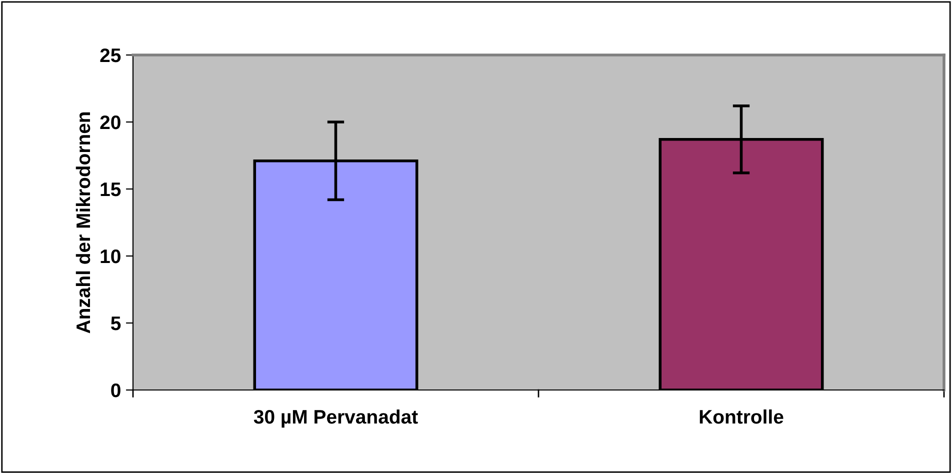  I want to click on y-axis-title: Anzahl der Mikrodornen, so click(83, 223).